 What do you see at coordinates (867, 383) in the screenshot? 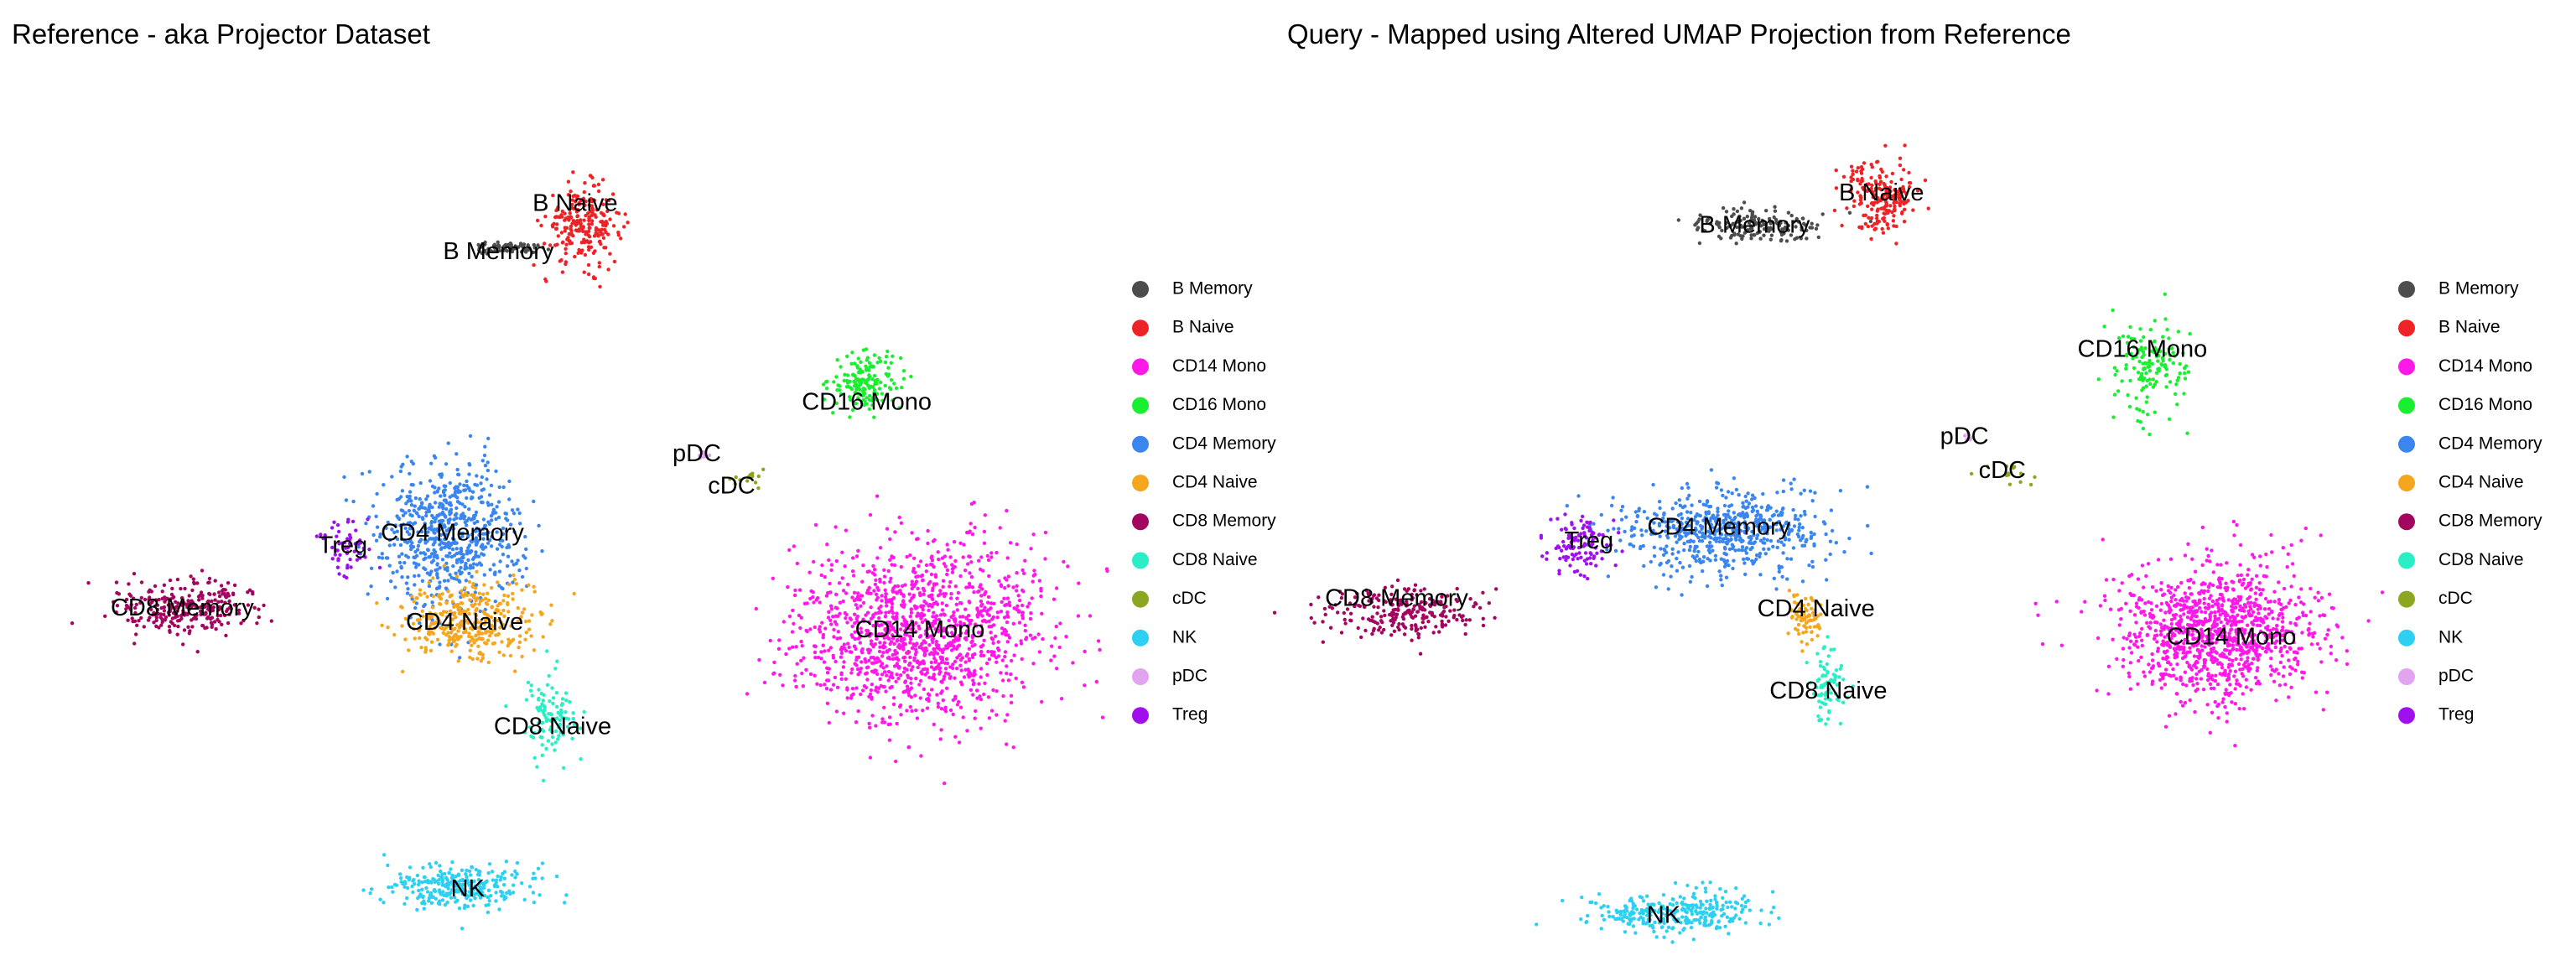
I see `cluster-points-cd16-mono` at bounding box center [867, 383].